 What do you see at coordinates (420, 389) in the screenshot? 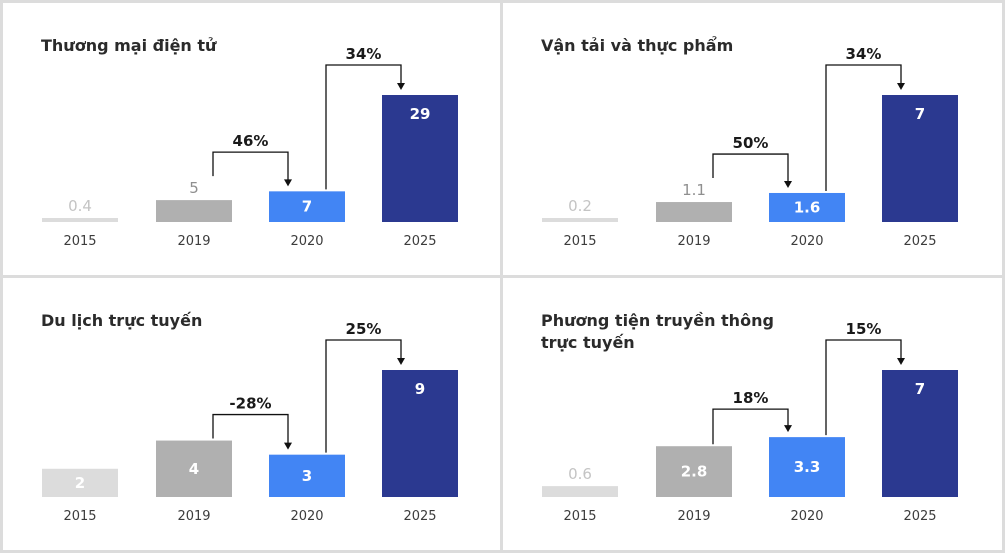
I see `value-label: 9` at bounding box center [420, 389].